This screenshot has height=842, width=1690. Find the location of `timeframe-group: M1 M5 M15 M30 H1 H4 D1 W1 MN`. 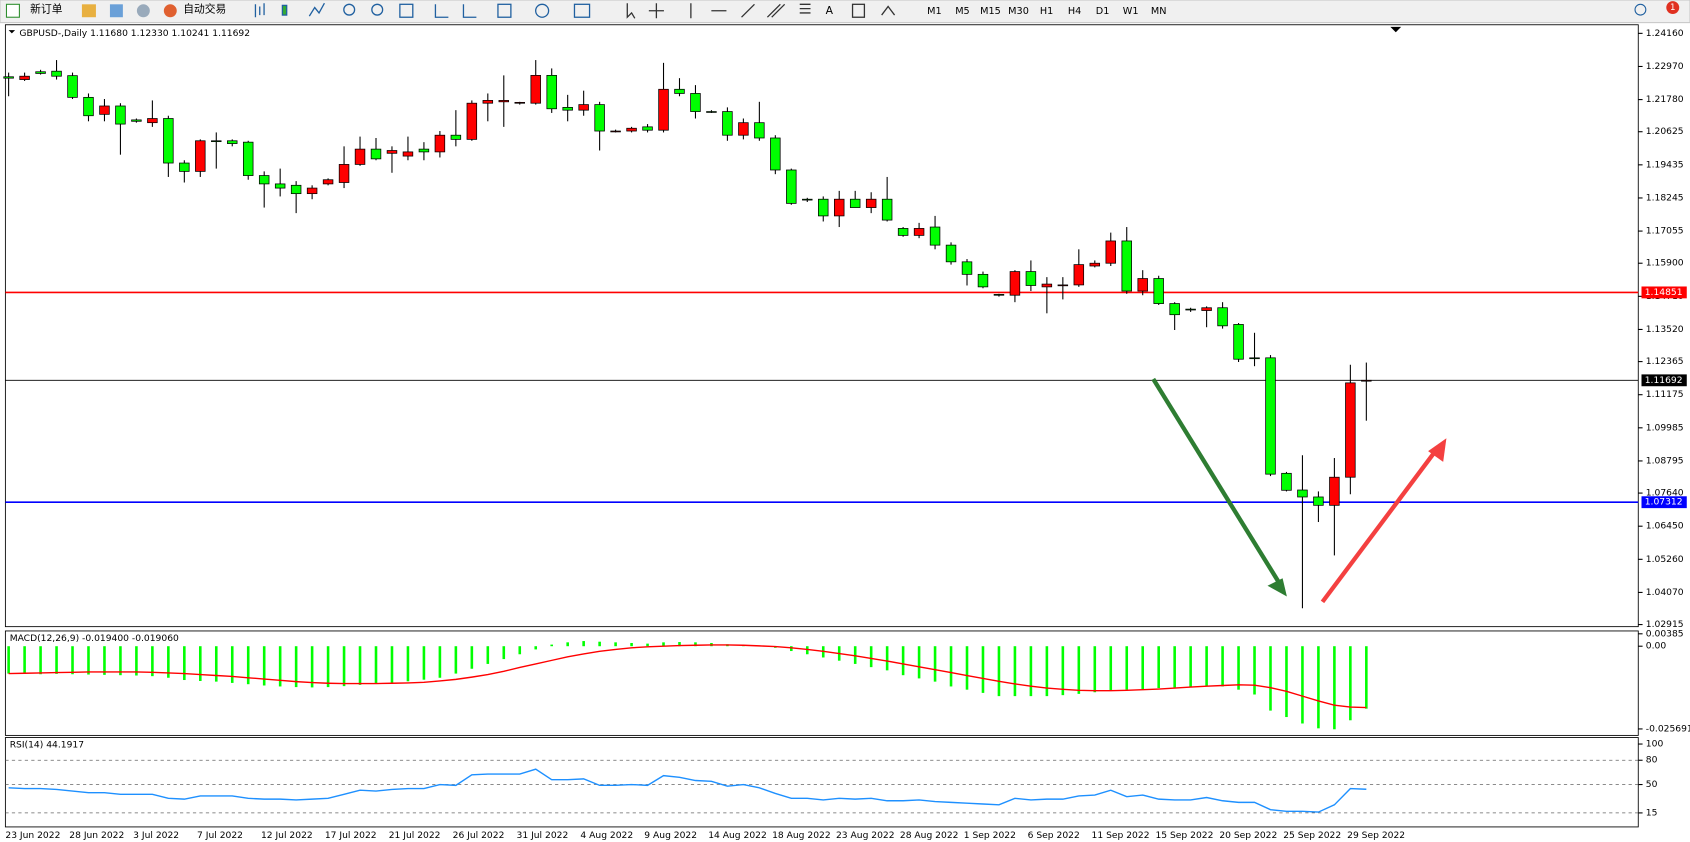

timeframe-group: M1 M5 M15 M30 H1 H4 D1 W1 MN is located at coordinates (1046, 11).